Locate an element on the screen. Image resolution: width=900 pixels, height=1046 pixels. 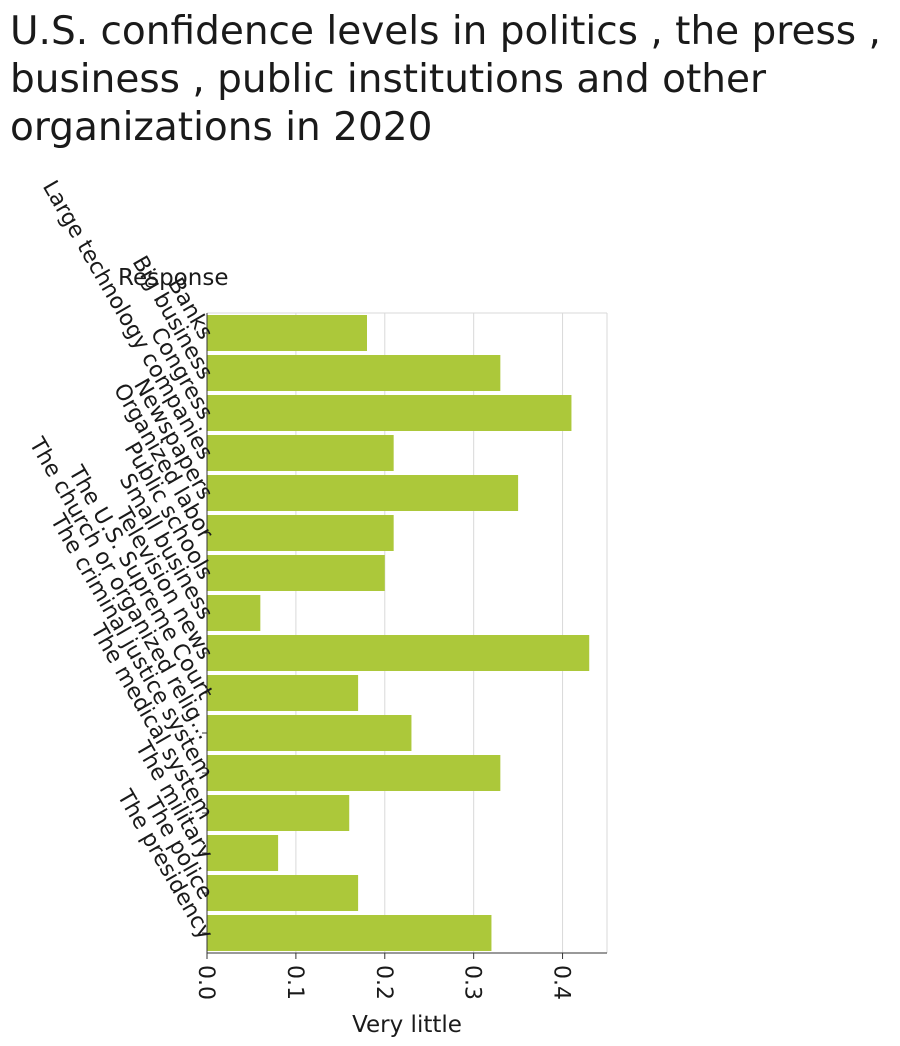
x-tick-label: 0.2 is located at coordinates (383, 982).